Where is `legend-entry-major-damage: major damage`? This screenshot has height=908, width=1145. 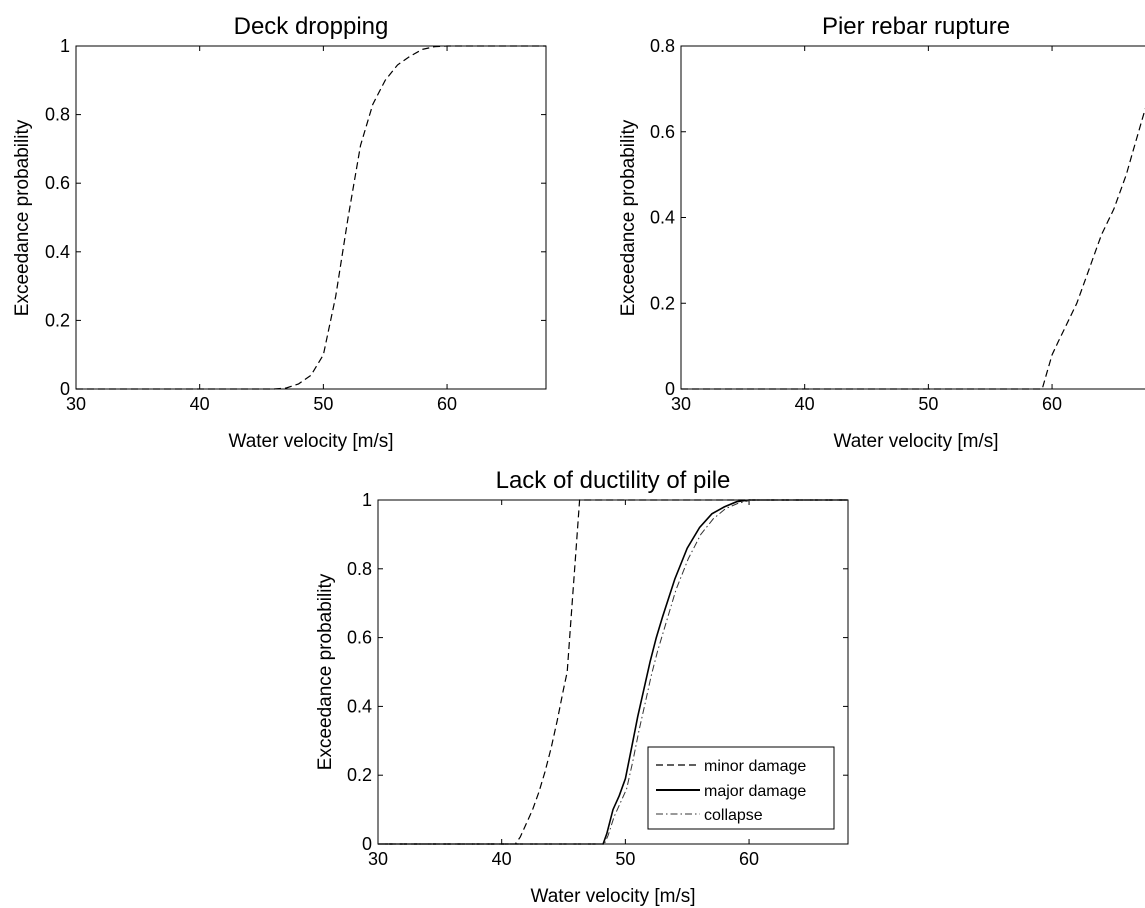 legend-entry-major-damage: major damage is located at coordinates (755, 791).